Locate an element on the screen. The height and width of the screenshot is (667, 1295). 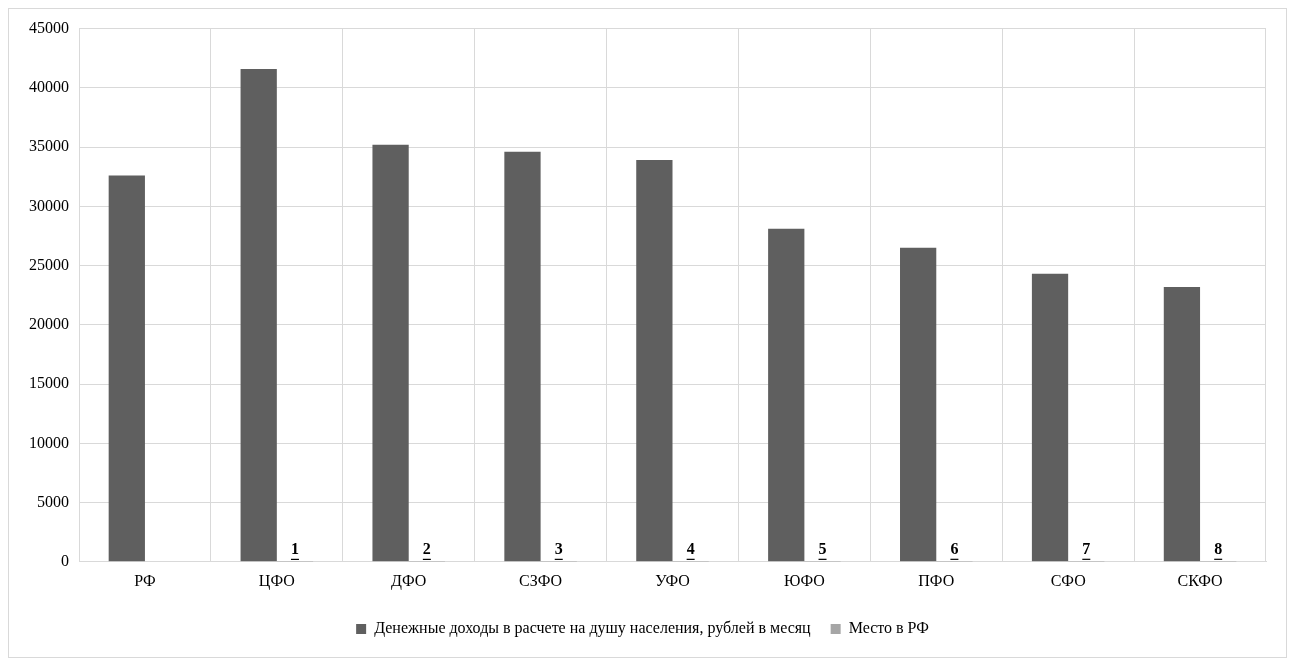
y-tick-label: 0 is located at coordinates (65, 560).